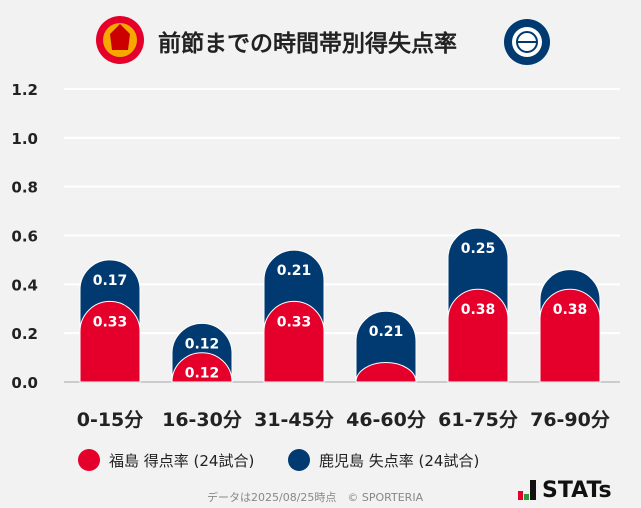  I want to click on x-tick-label: 31-45分, so click(294, 420).